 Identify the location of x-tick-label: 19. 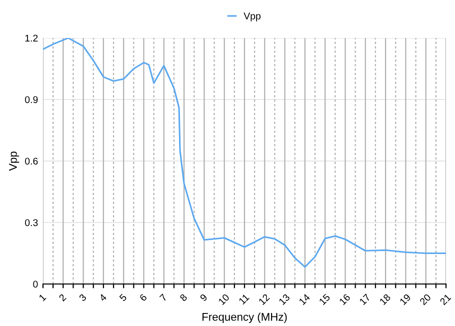
(405, 300).